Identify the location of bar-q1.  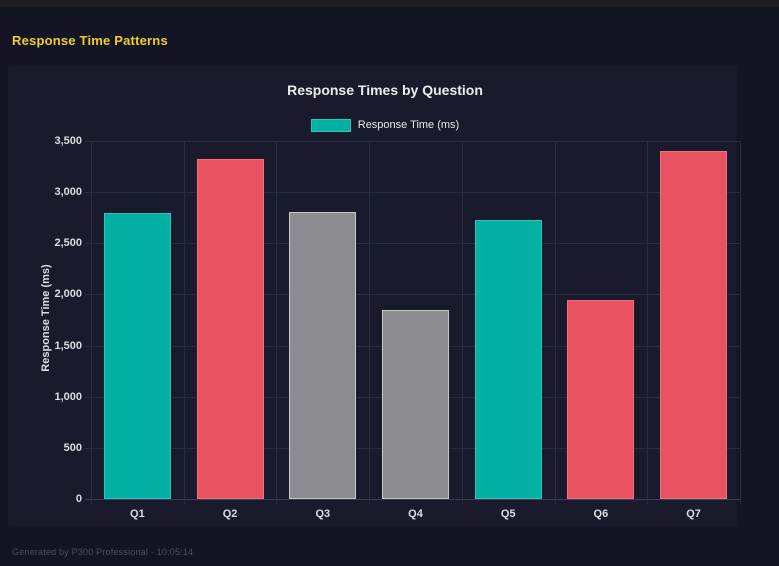
(137, 355).